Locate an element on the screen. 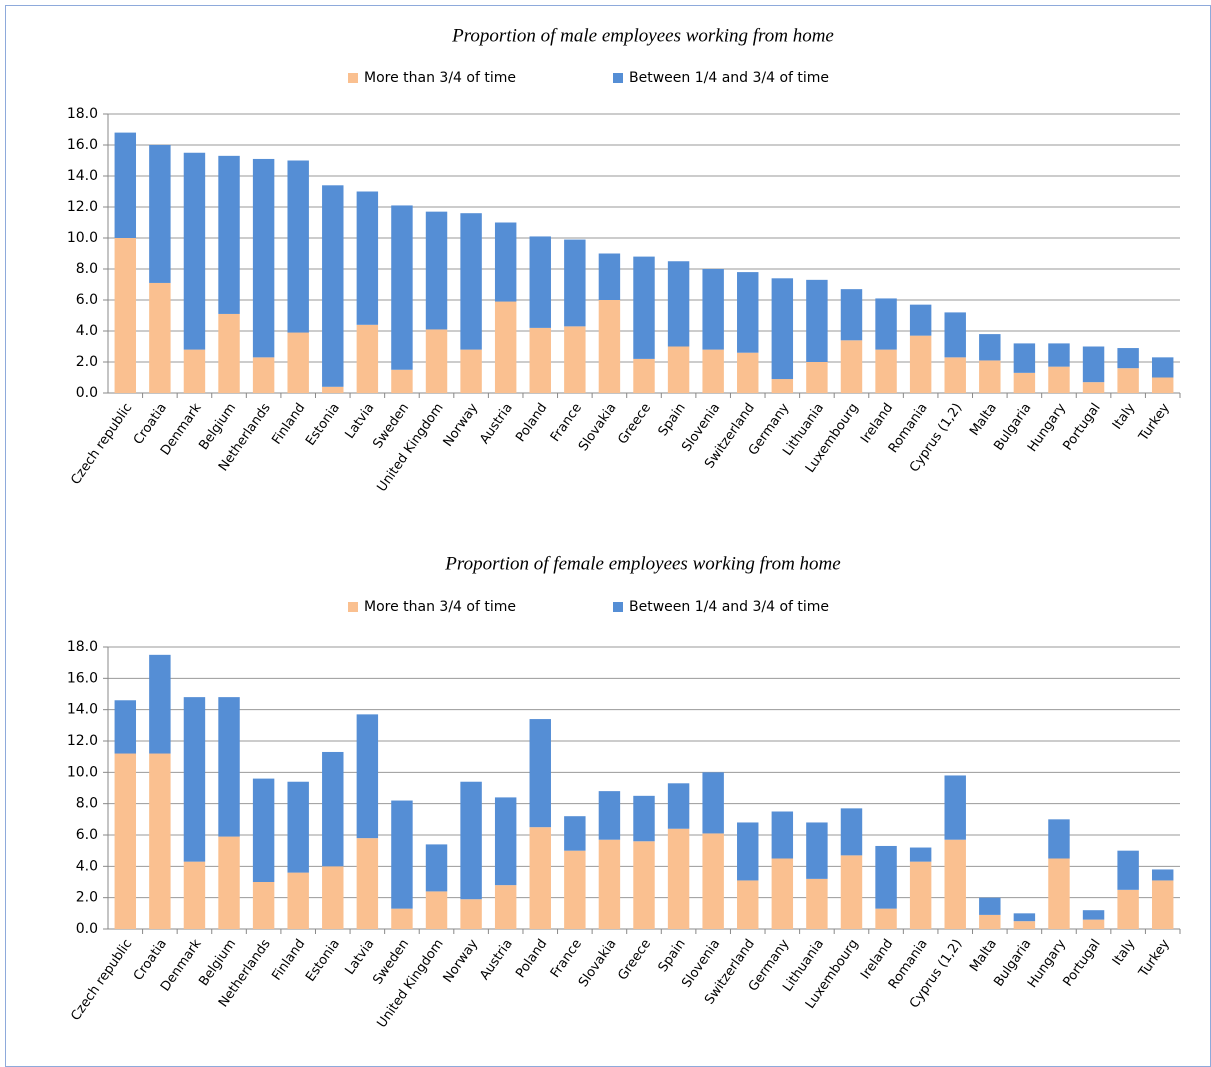 The width and height of the screenshot is (1211, 1067). y-tick-label: 18.0 is located at coordinates (82, 647).